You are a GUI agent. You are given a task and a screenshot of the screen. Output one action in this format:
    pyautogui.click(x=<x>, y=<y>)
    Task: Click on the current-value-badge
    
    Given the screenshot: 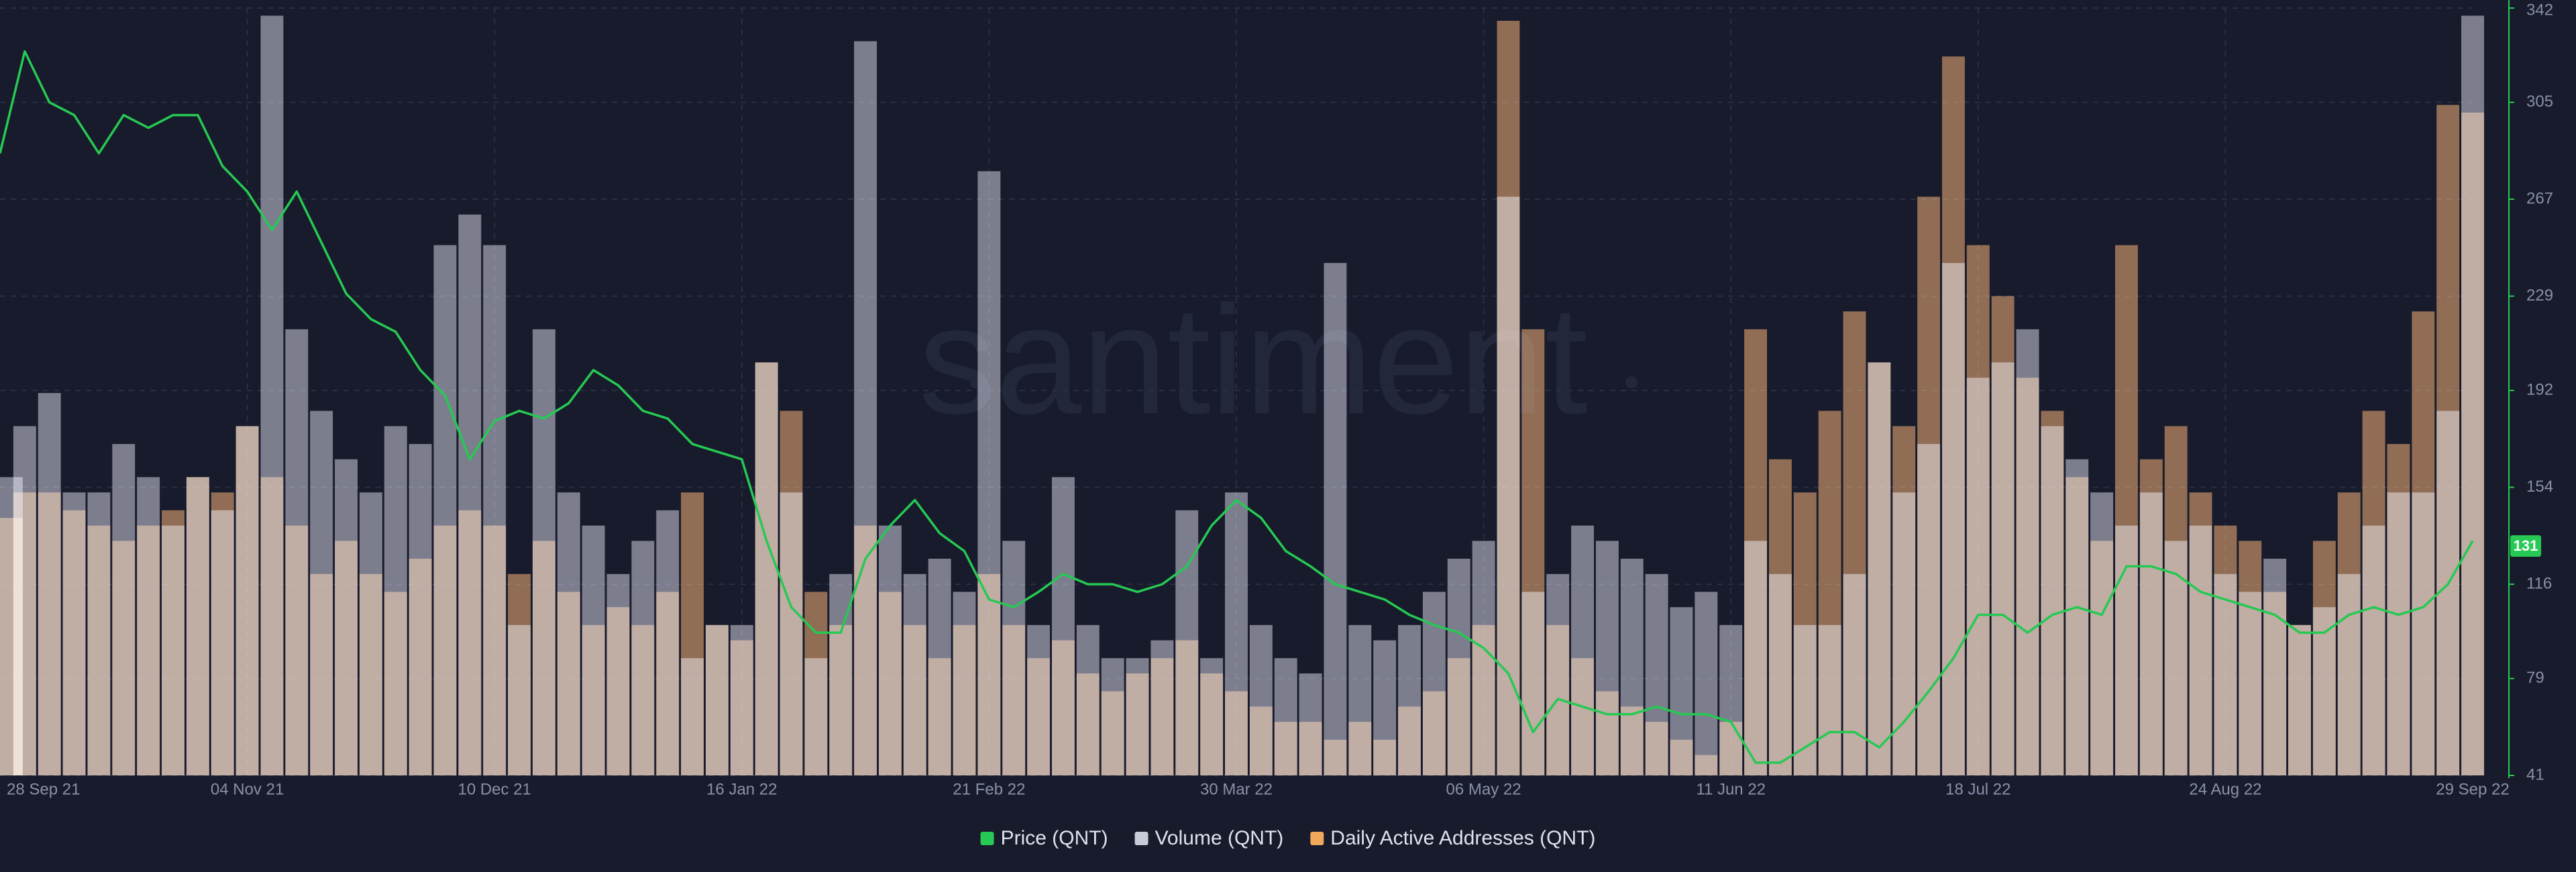 What is the action you would take?
    pyautogui.click(x=2525, y=546)
    